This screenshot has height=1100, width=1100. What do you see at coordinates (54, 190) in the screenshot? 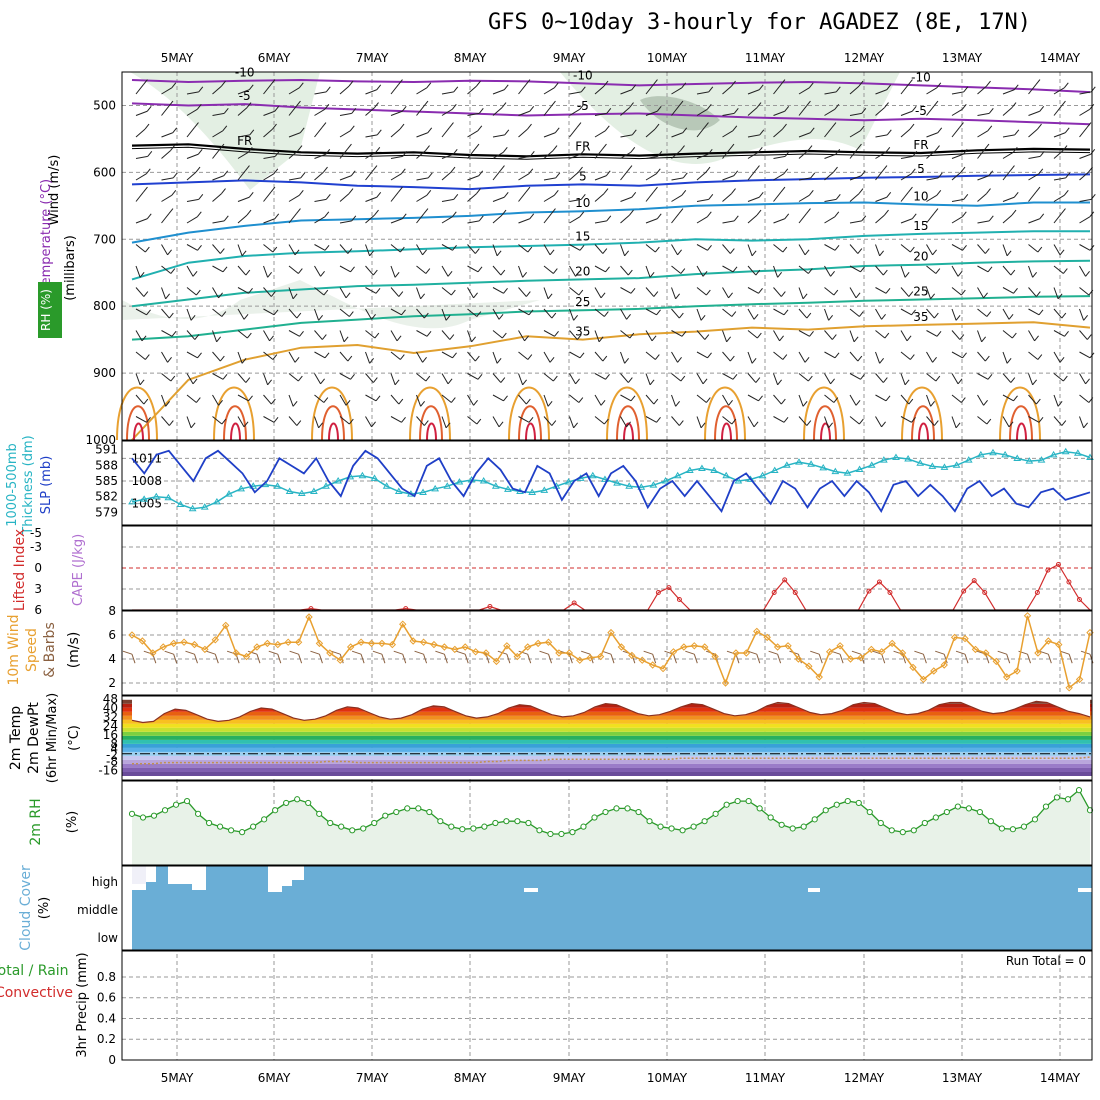
I see `axis-label-wind: Wind (m/s)` at bounding box center [54, 190].